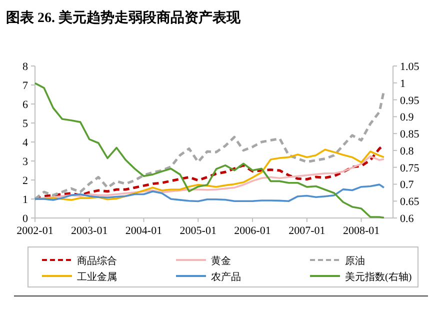 This screenshot has width=443, height=323. Describe the element at coordinates (252, 231) in the screenshot. I see `x-tick-label: 2006-01` at that location.